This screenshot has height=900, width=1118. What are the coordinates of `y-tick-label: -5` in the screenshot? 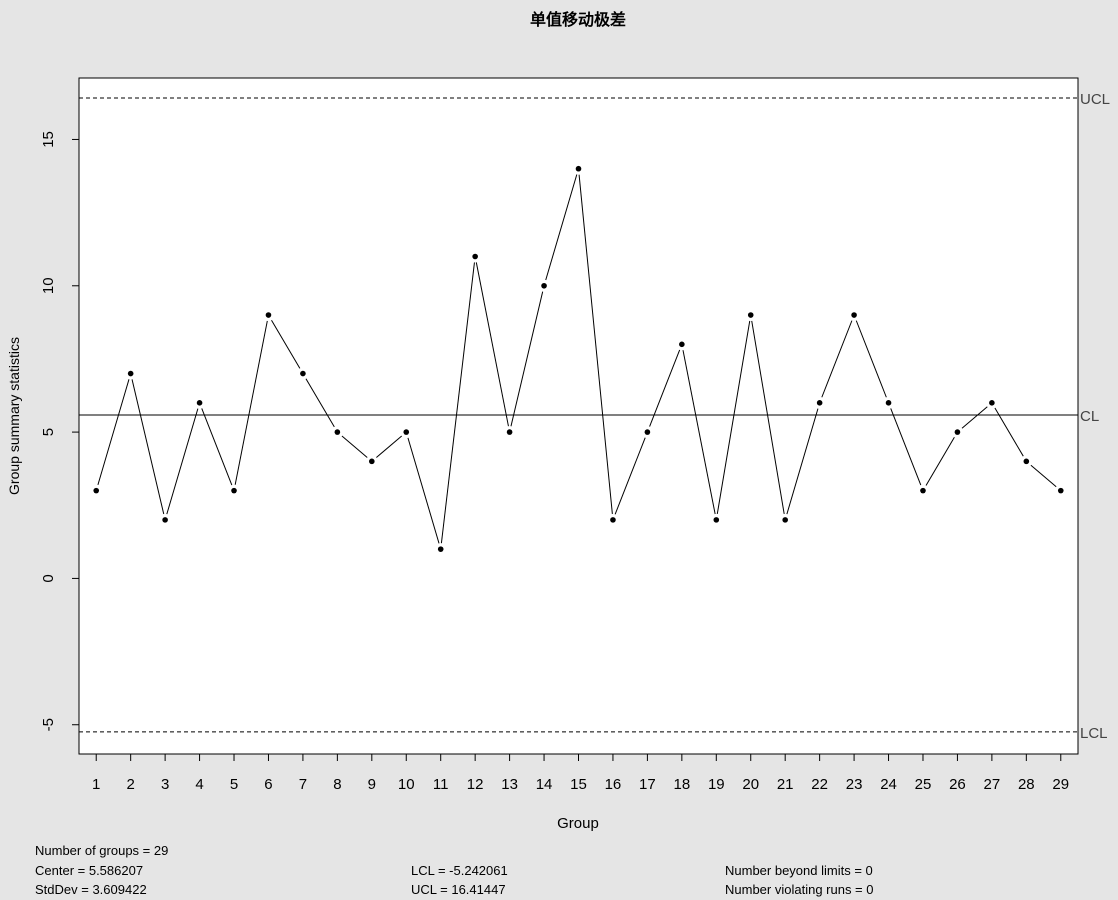 It's located at (48, 724).